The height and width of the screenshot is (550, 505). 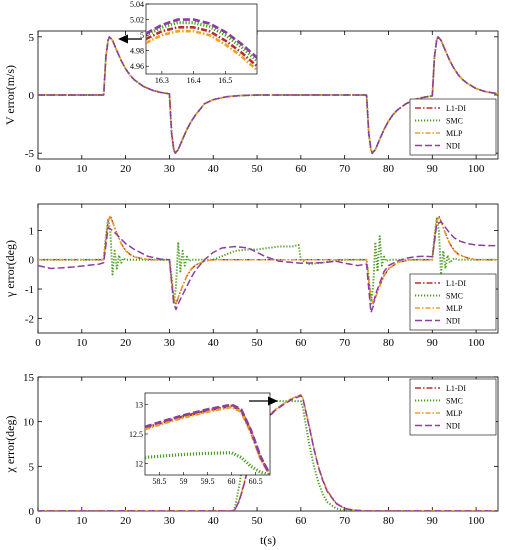 I want to click on inset-y-tick-label: 5.04, so click(x=137, y=4).